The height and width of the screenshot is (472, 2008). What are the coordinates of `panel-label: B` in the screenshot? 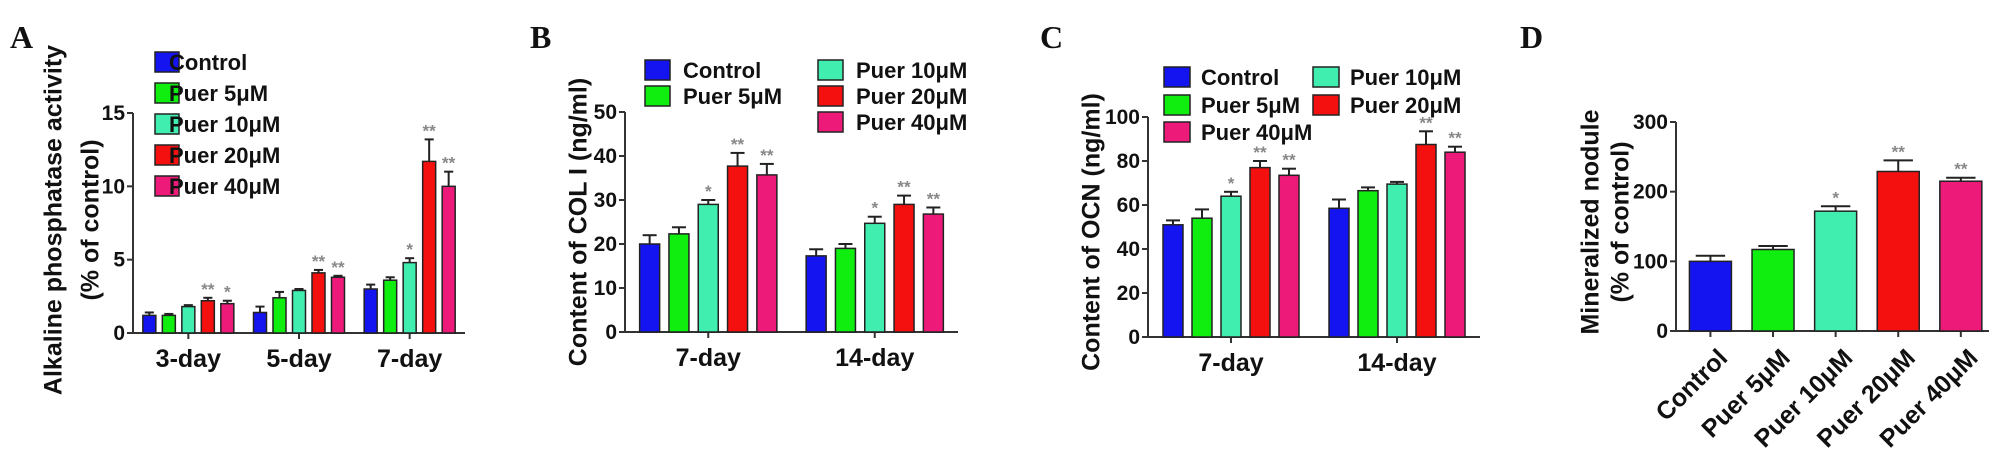 It's located at (540, 37).